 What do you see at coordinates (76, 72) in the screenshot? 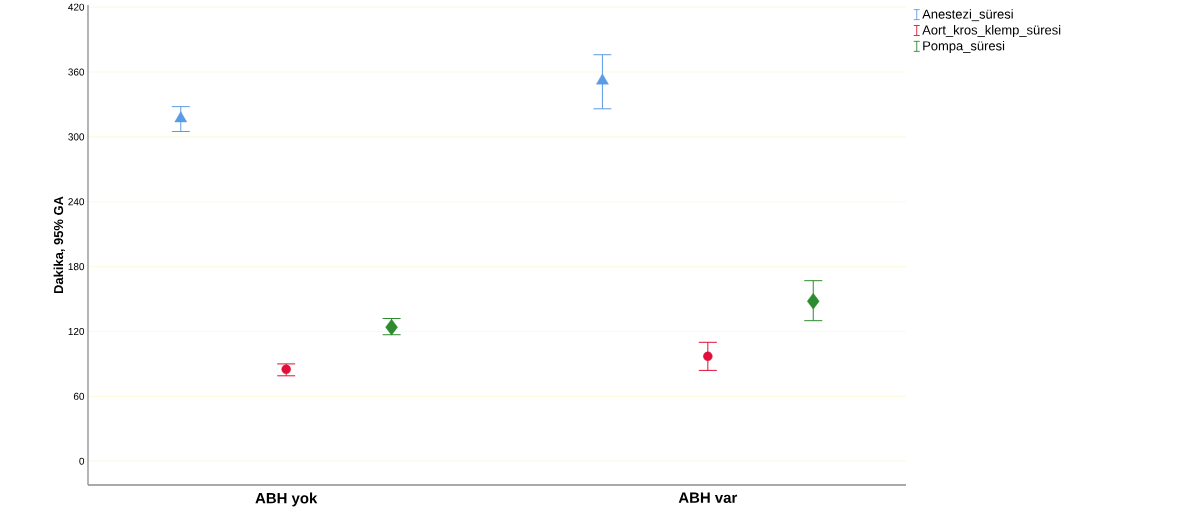
I see `y-tick-label: 360` at bounding box center [76, 72].